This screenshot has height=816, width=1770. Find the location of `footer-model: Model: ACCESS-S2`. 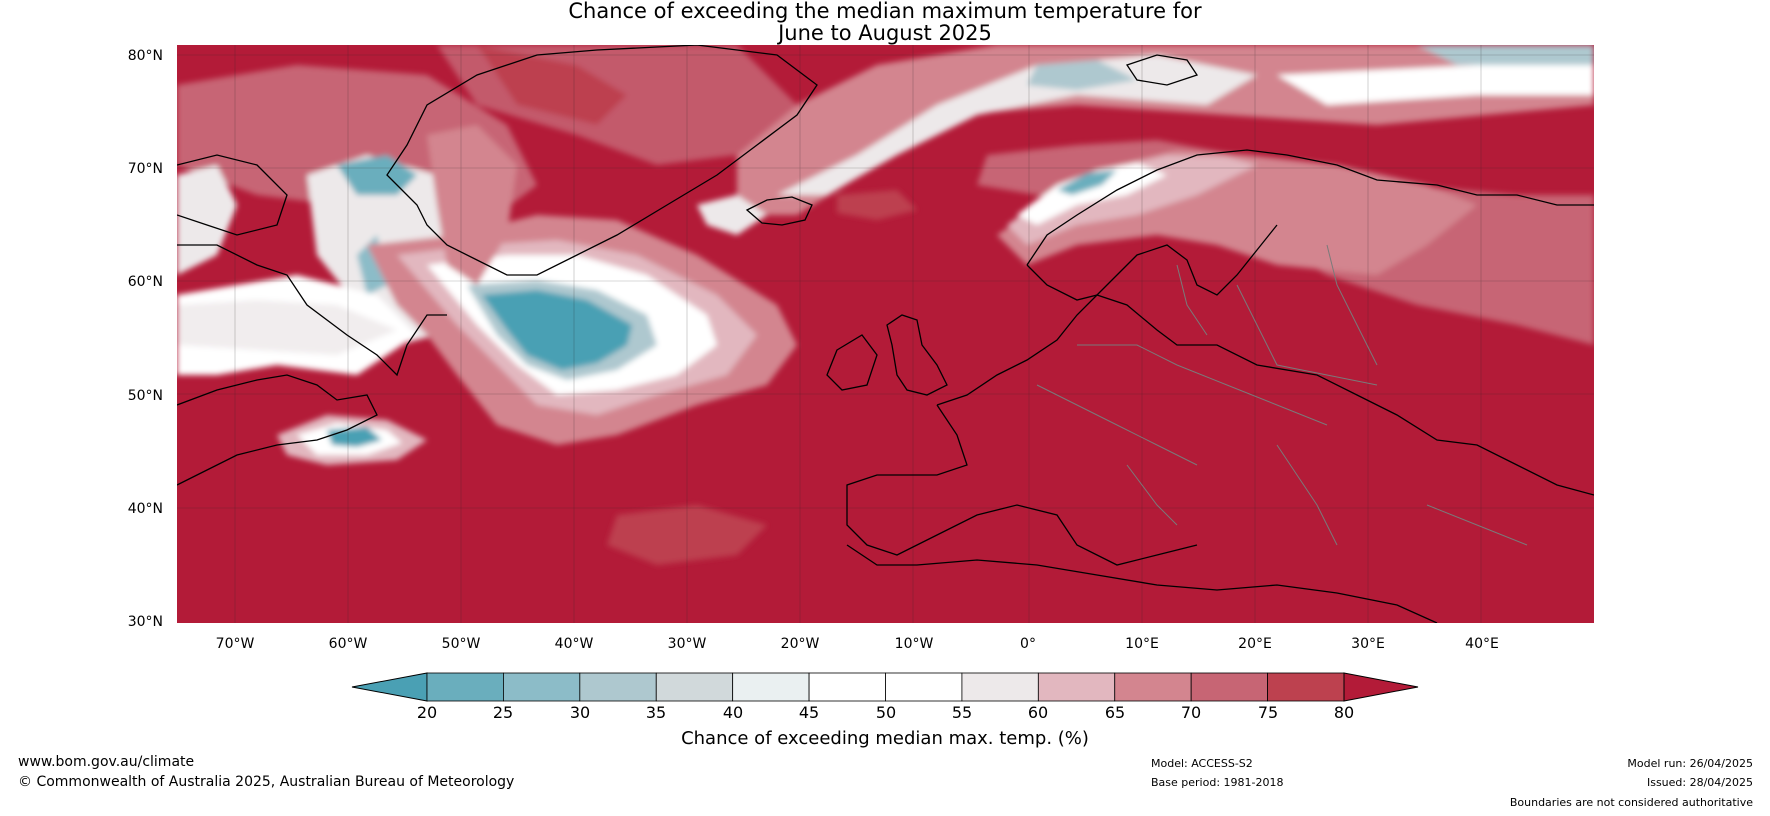

footer-model: Model: ACCESS-S2 is located at coordinates (1202, 763).